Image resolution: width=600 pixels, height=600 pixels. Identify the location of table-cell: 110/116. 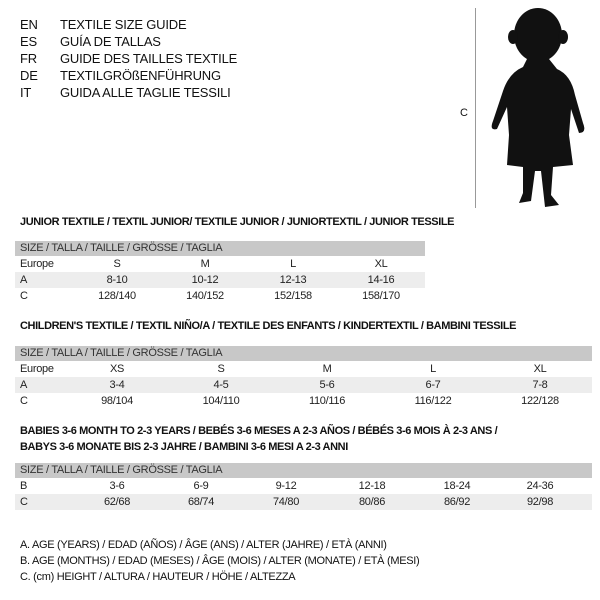
(327, 401).